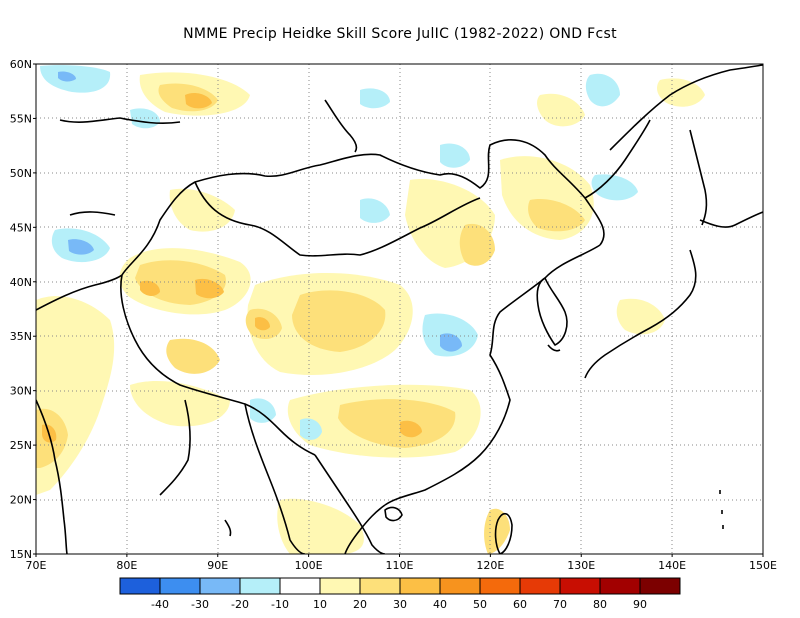 The image size is (800, 618). Describe the element at coordinates (126, 565) in the screenshot. I see `longitude-label: 80E` at that location.